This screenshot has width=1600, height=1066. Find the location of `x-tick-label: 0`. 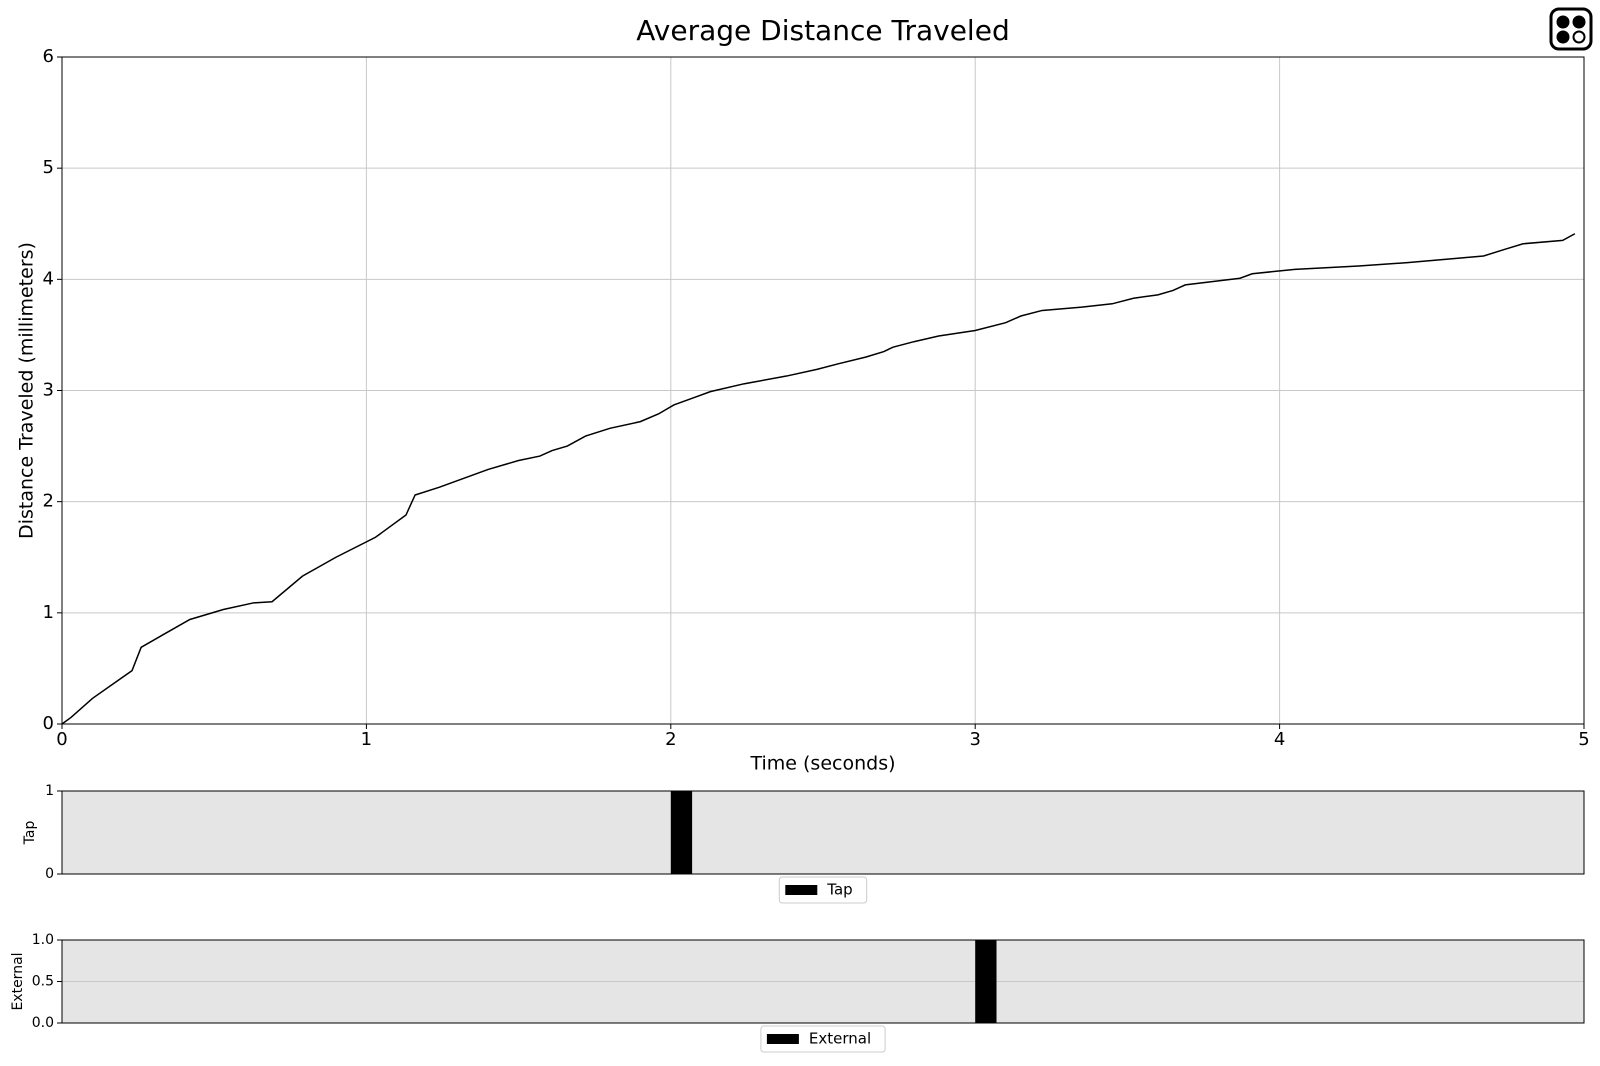

x-tick-label: 0 is located at coordinates (61, 739).